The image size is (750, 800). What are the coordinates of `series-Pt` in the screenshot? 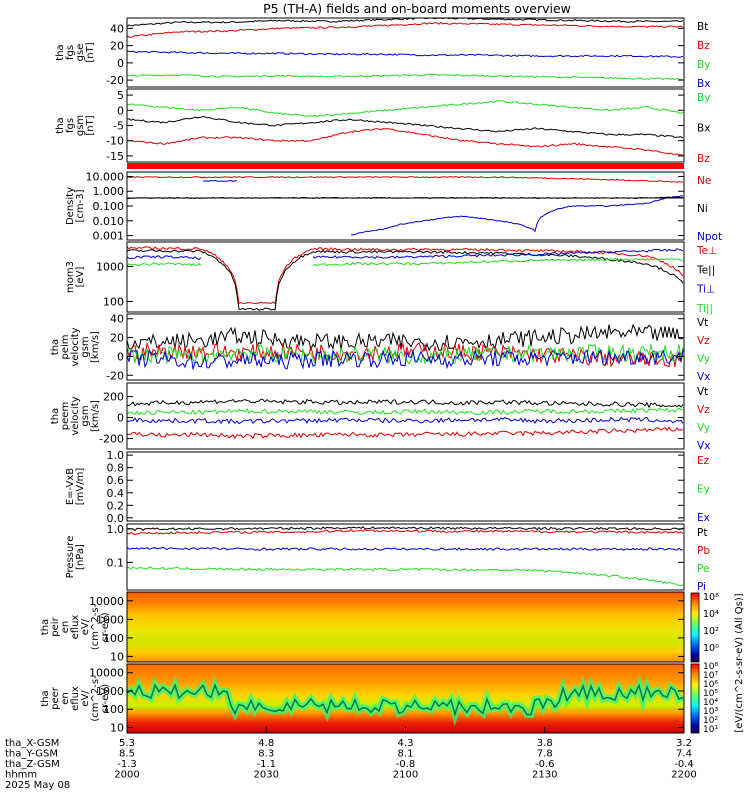 It's located at (405, 529).